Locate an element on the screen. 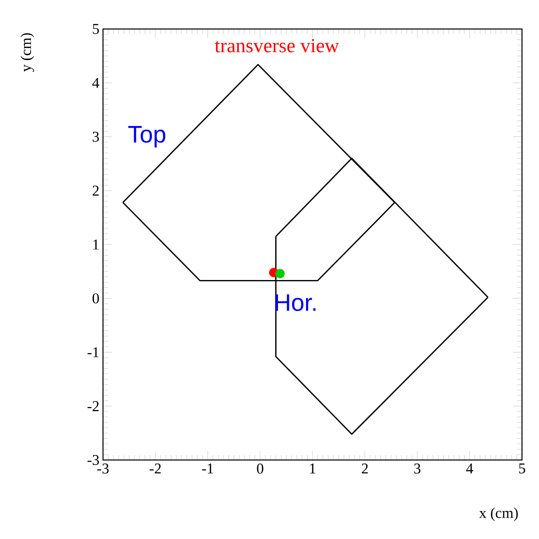 The image size is (539, 539). y-tick-label: 2 is located at coordinates (95, 191).